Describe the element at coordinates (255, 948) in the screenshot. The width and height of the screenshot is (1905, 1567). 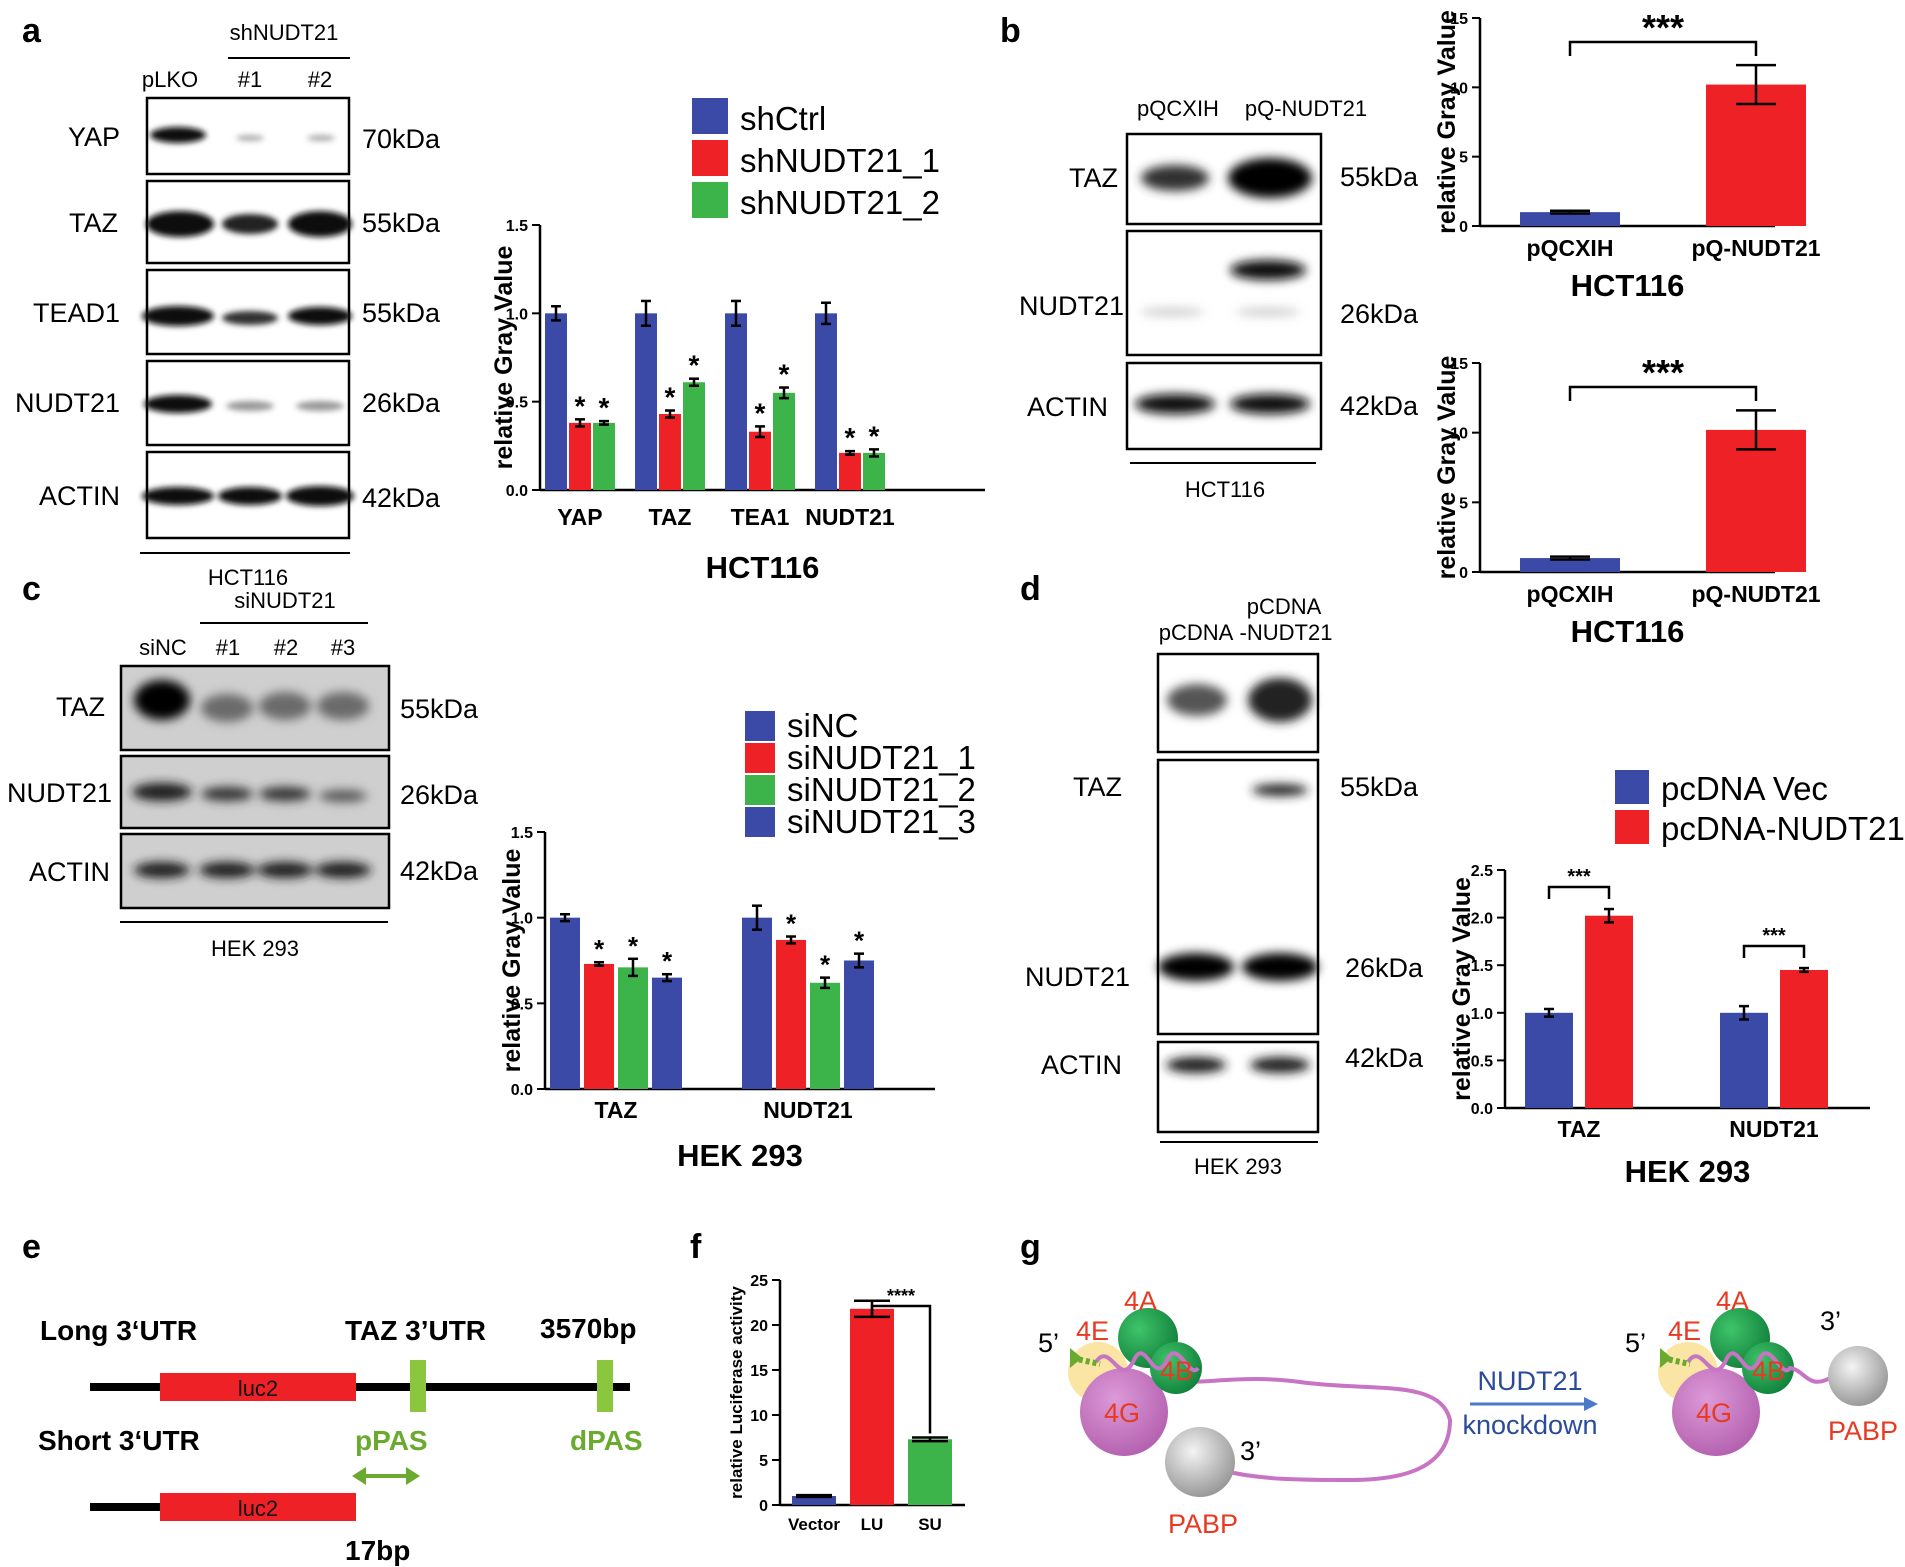
I see `blot-c-cell-line: HEK 293` at that location.